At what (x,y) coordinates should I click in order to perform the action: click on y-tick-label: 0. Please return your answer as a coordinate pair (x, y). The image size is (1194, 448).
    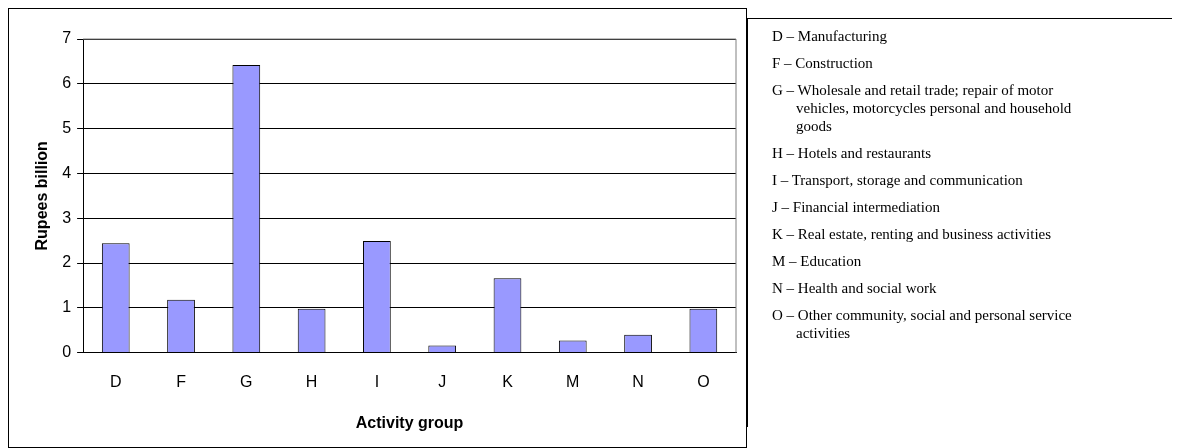
    Looking at the image, I should click on (67, 352).